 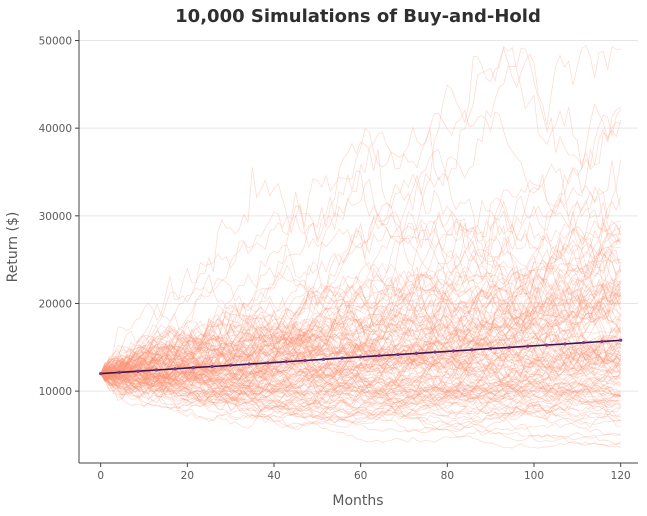 I want to click on x-tick-label: 120, so click(x=621, y=476).